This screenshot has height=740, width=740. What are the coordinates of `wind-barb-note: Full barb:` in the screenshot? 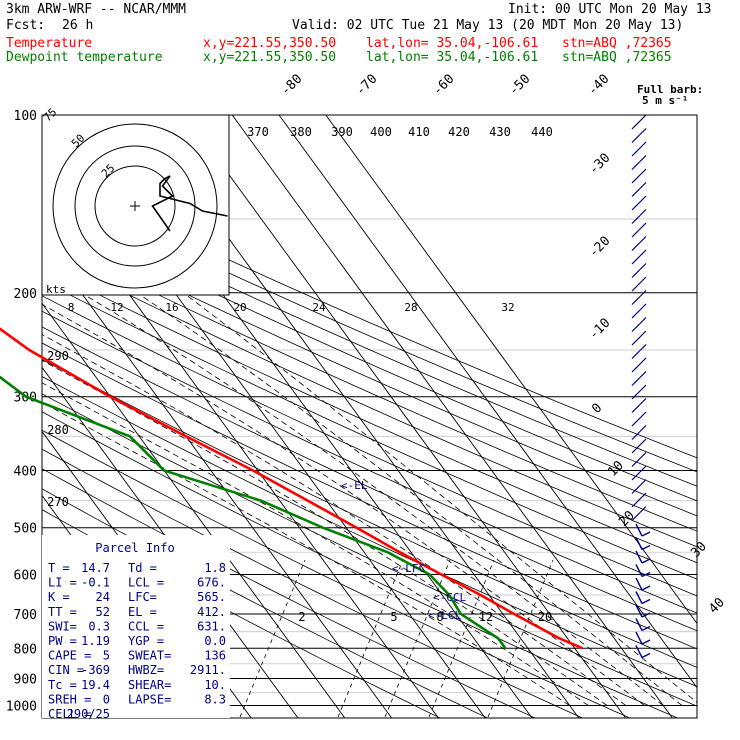 It's located at (670, 89).